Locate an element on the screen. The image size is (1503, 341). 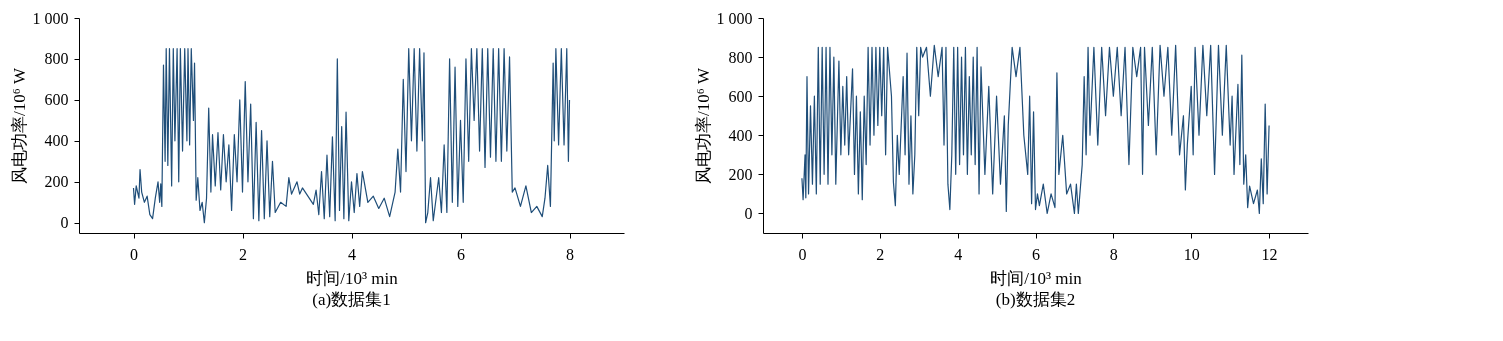
x-tick-label: 10 is located at coordinates (1191, 254).